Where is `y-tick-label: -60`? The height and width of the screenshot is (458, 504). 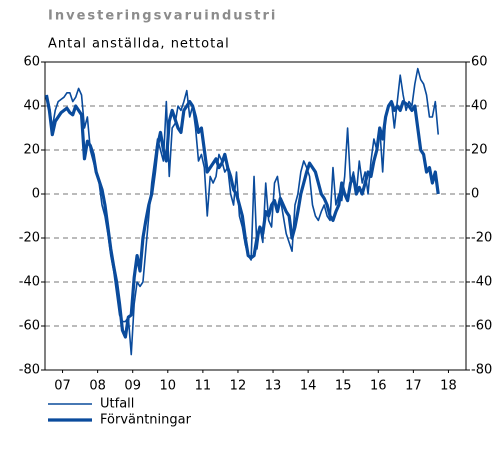
y-tick-label: -60 is located at coordinates (29, 326).